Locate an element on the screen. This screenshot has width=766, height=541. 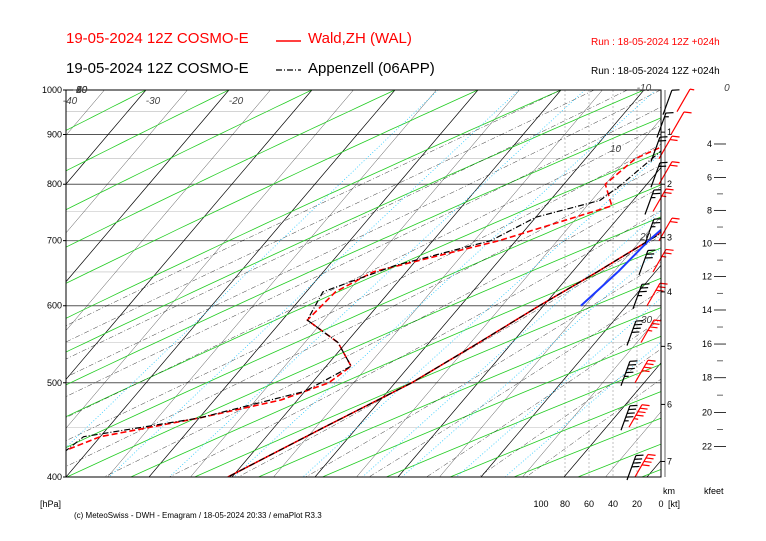
km-tick-label: 6 is located at coordinates (669, 404).